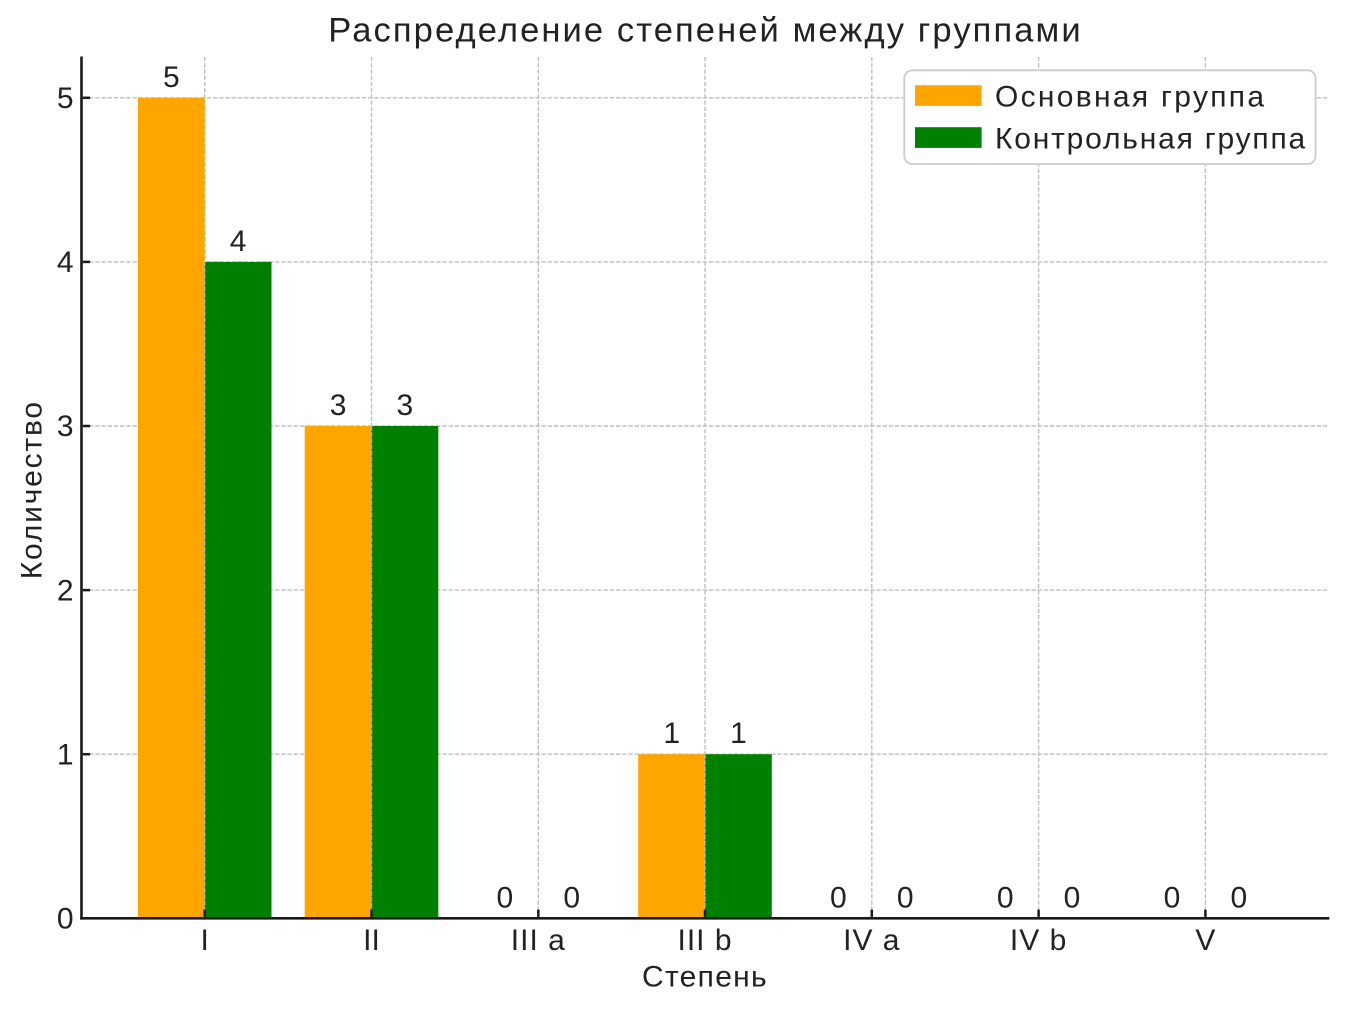 The image size is (1346, 1011). I want to click on svg-text: Степень, so click(705, 977).